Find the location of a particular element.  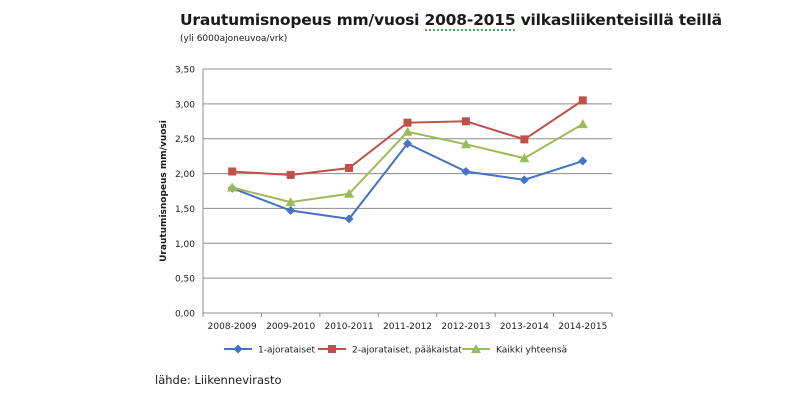

title-part-years: 2008-2015 is located at coordinates (470, 21).